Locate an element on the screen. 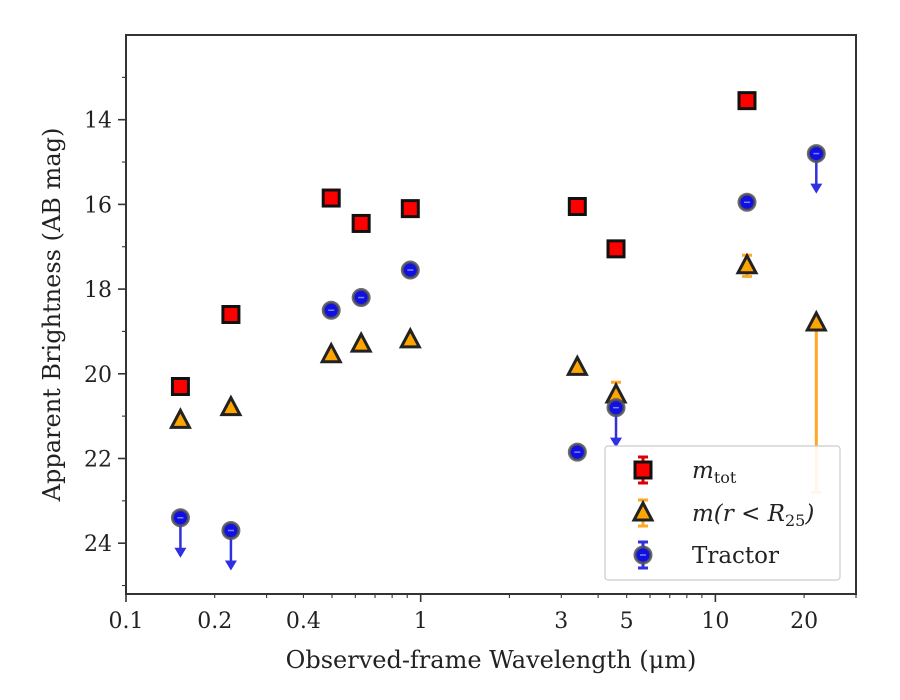  y-axis-title: Apparent Brightness (AB mag) is located at coordinates (52, 315).